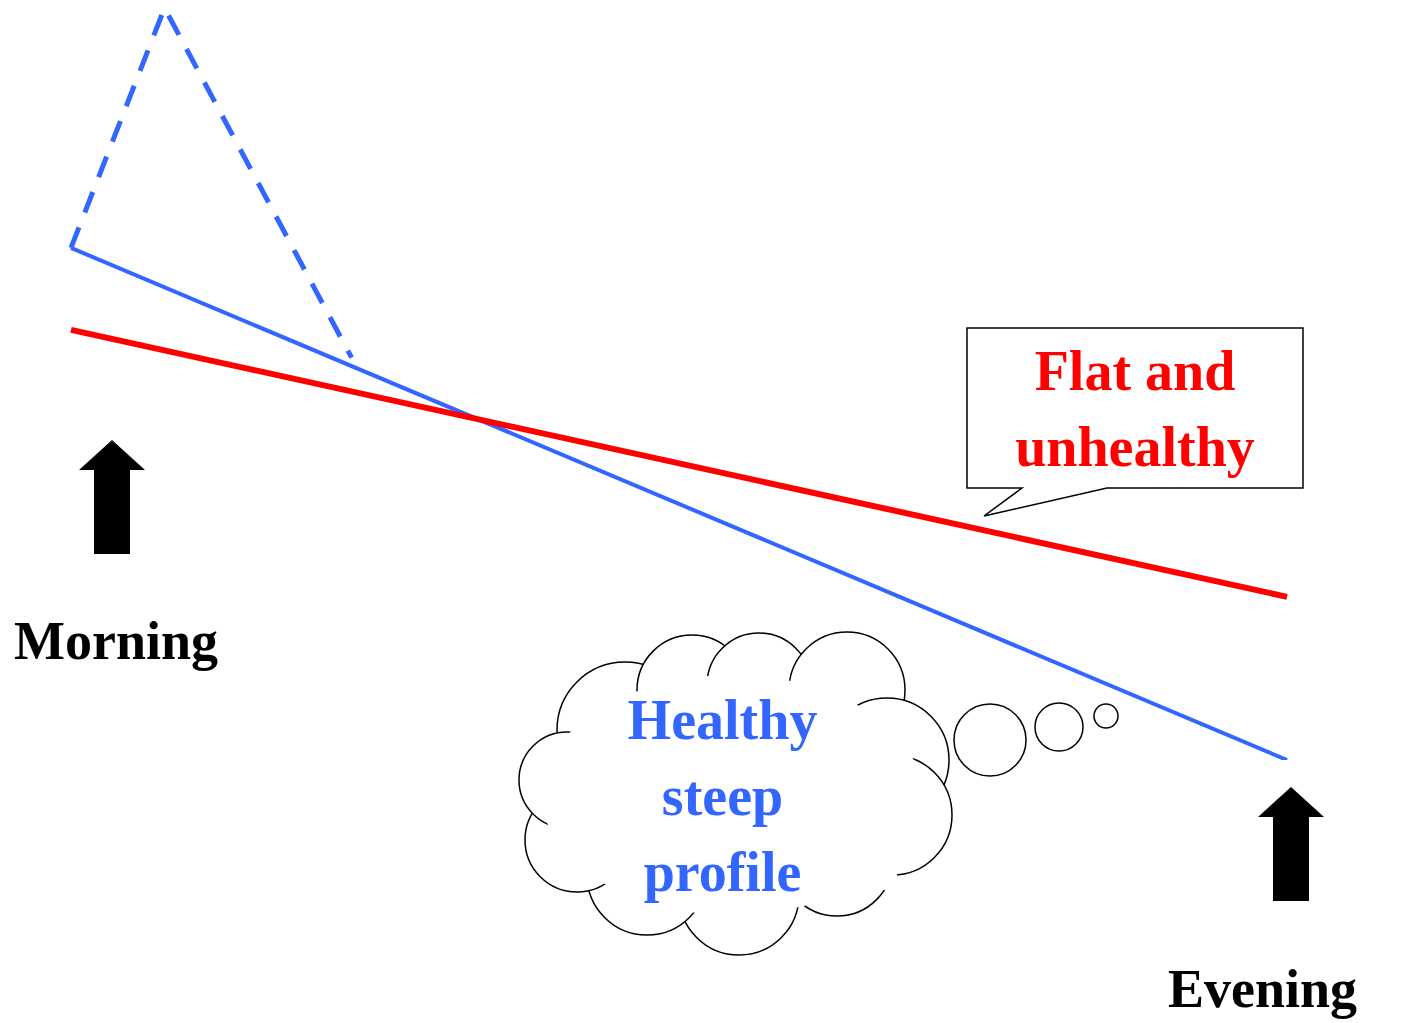  Describe the element at coordinates (1135, 409) in the screenshot. I see `series-label: Flat and unhealthy` at that location.